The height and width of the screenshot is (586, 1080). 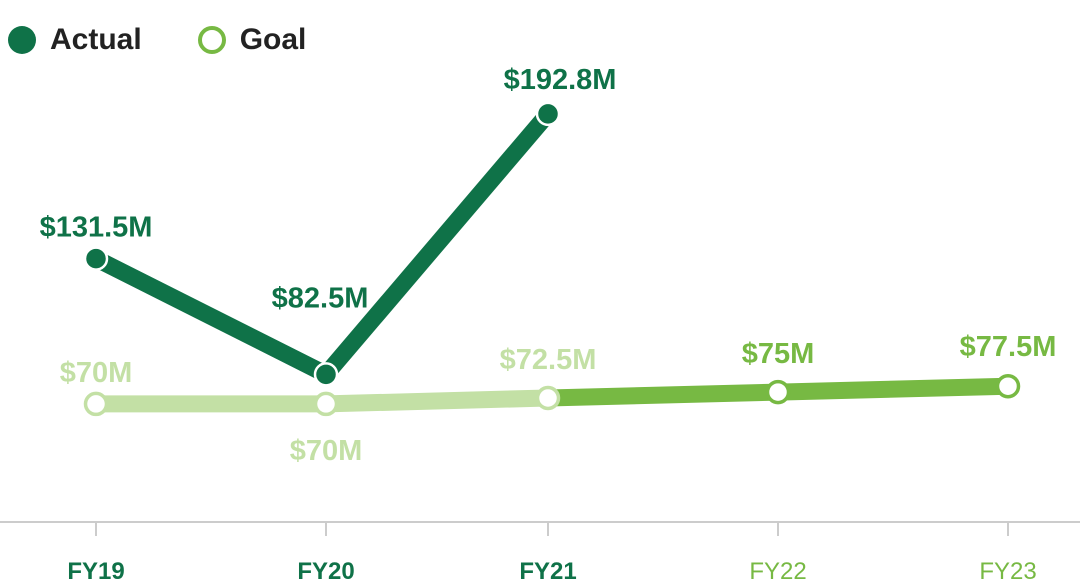 What do you see at coordinates (96, 39) in the screenshot?
I see `legend-label-actual: Actual` at bounding box center [96, 39].